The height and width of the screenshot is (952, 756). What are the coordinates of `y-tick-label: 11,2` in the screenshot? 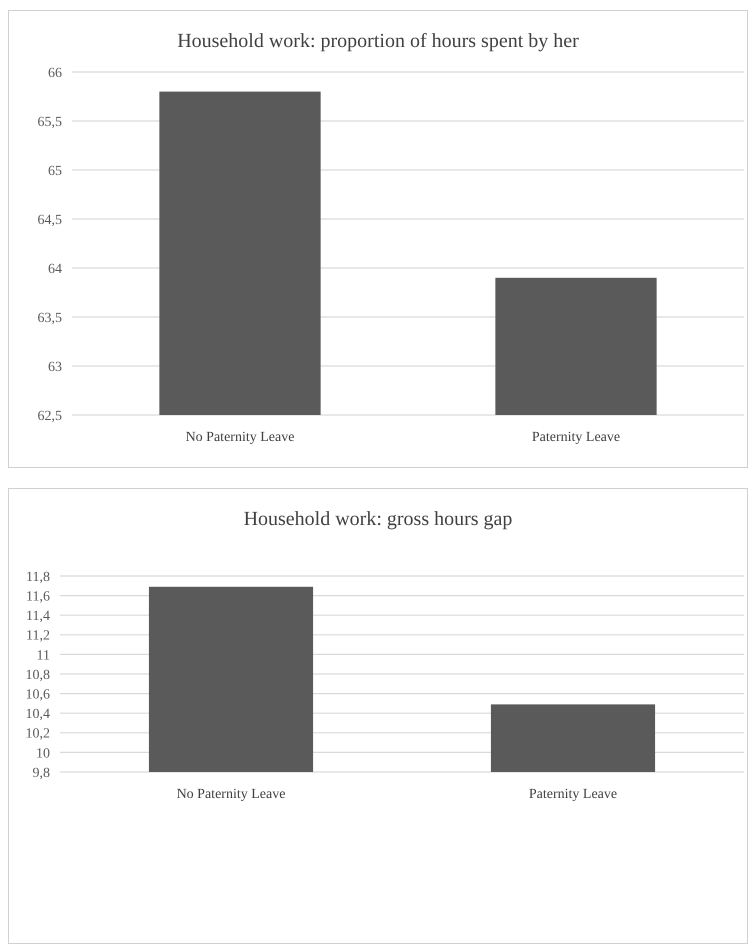 It's located at (38, 636).